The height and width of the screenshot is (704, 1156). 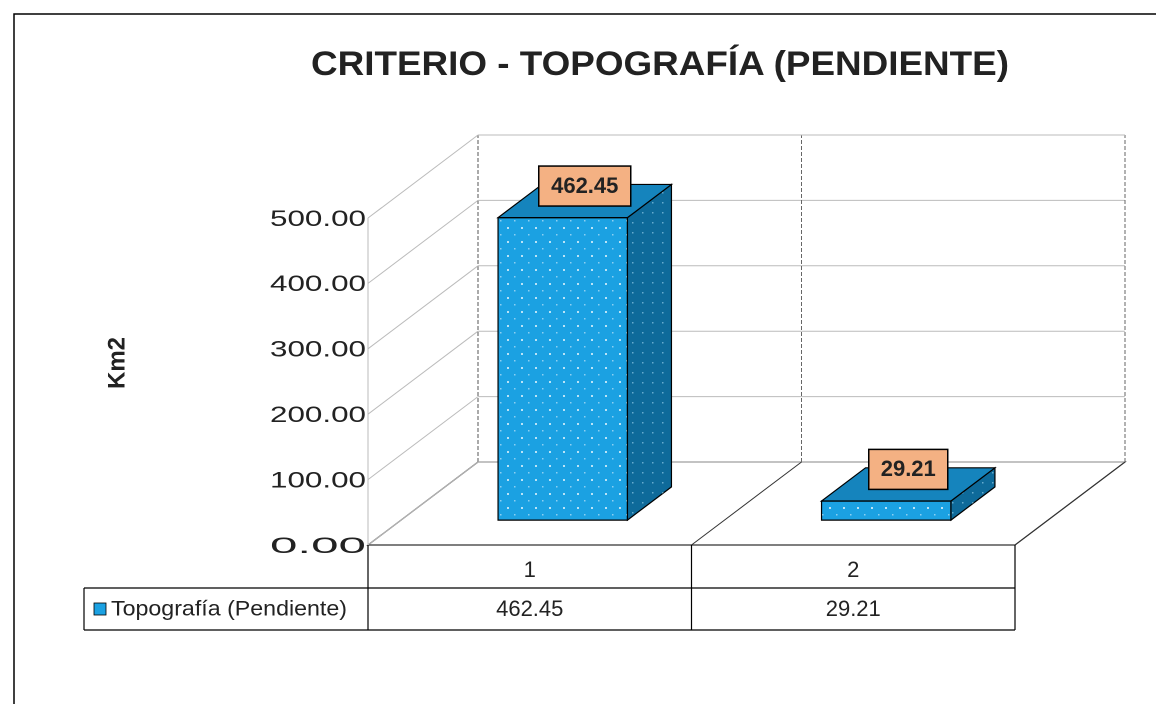 What do you see at coordinates (529, 608) in the screenshot?
I see `table-value: 462.45` at bounding box center [529, 608].